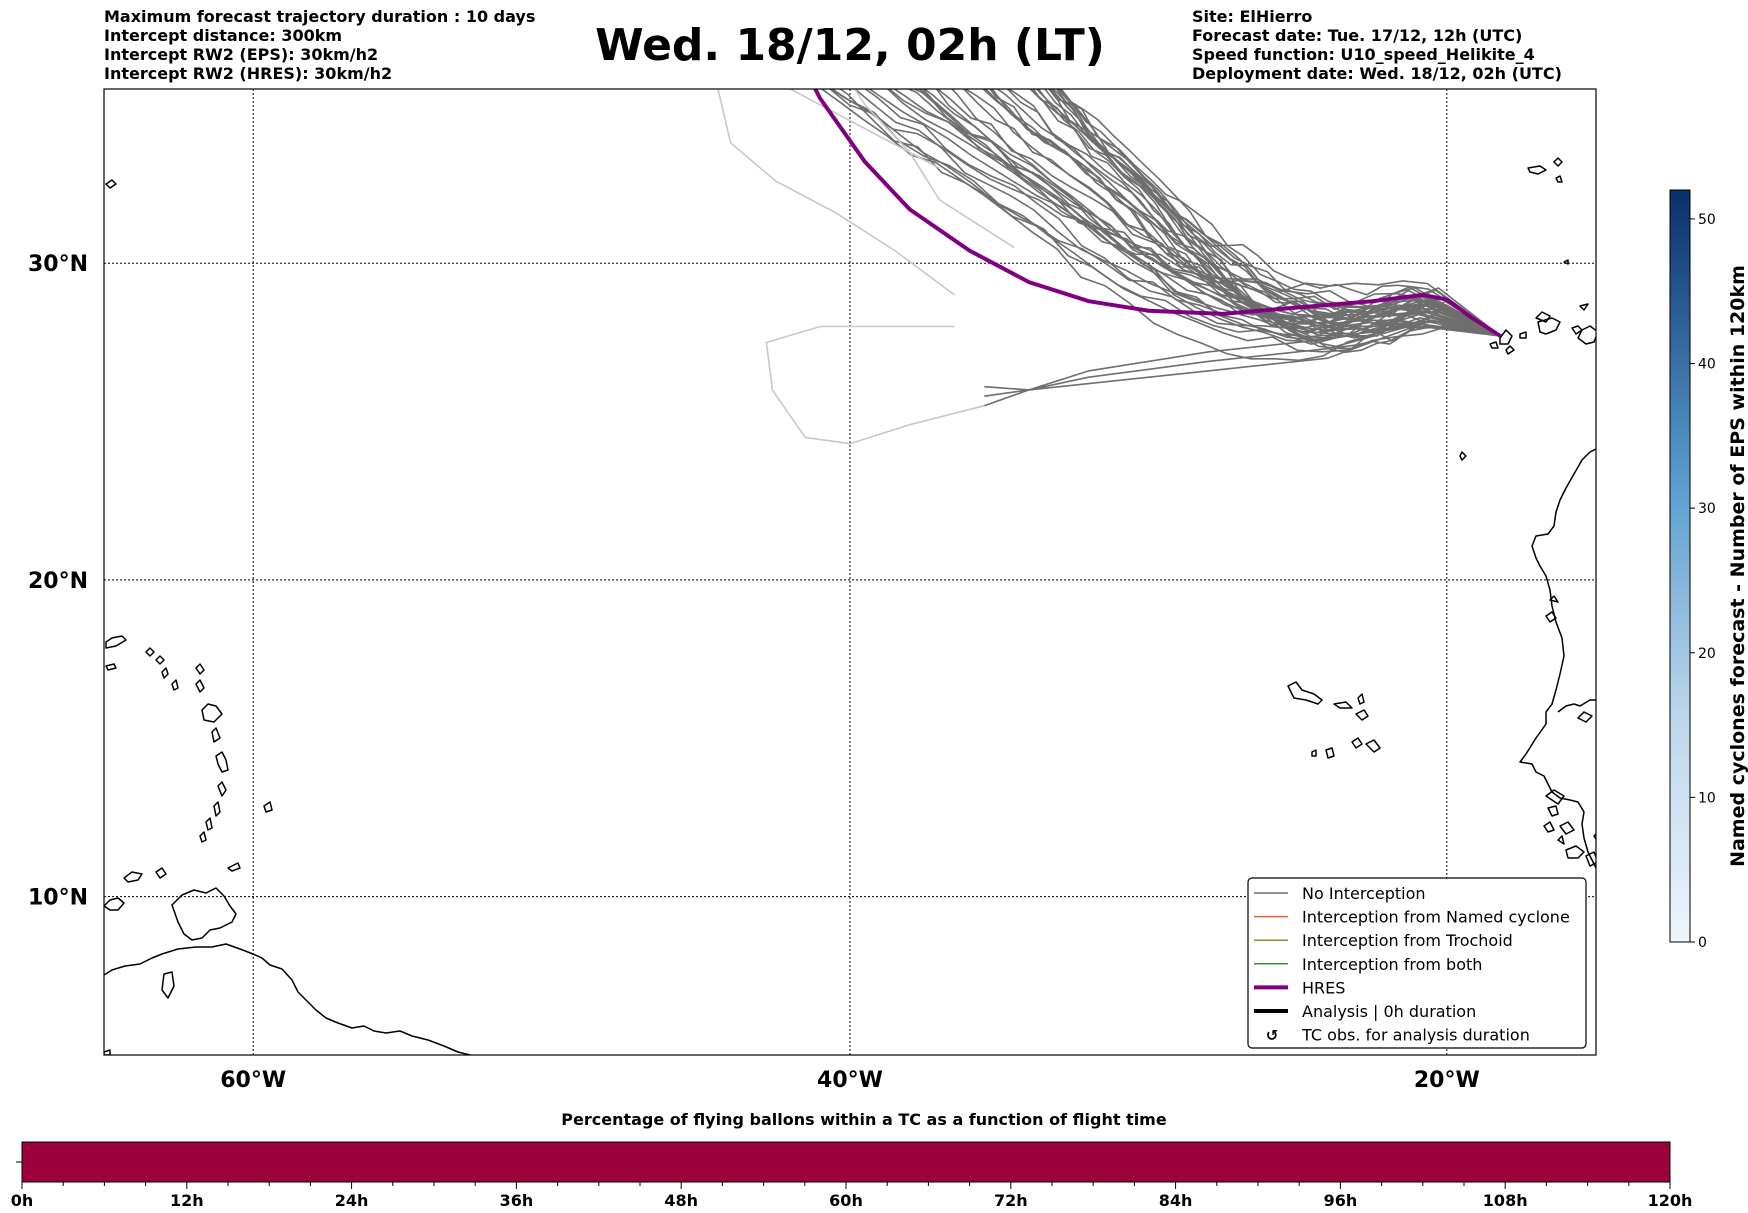 The image size is (1748, 1213). I want to click on timeline-tick-label: 0h, so click(22, 1200).